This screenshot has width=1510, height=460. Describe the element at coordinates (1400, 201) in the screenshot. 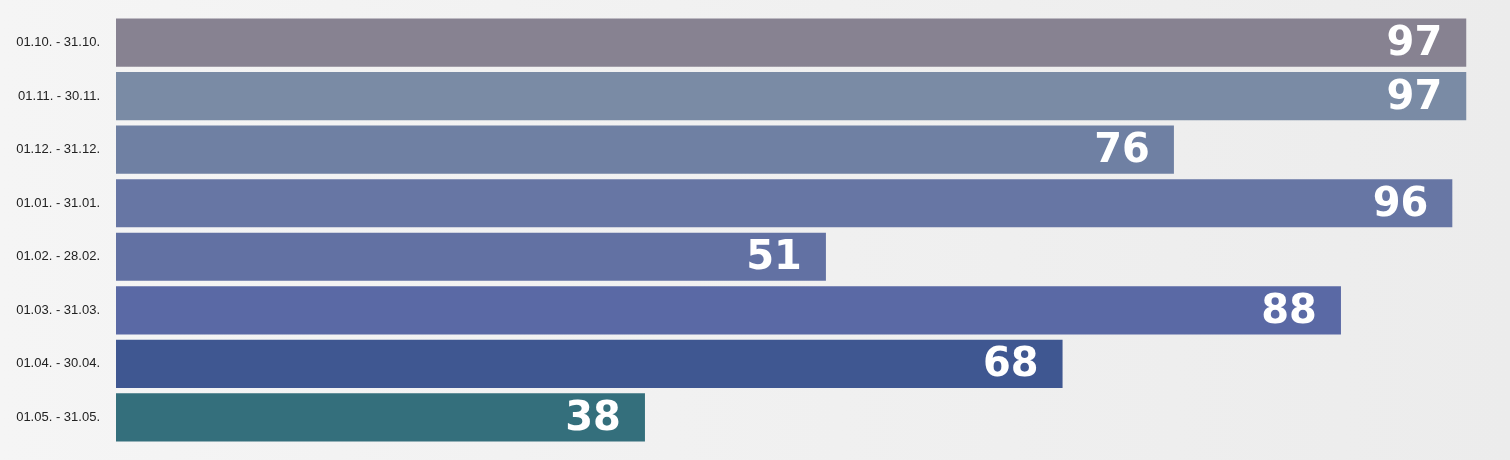

I see `data-label: 96` at that location.